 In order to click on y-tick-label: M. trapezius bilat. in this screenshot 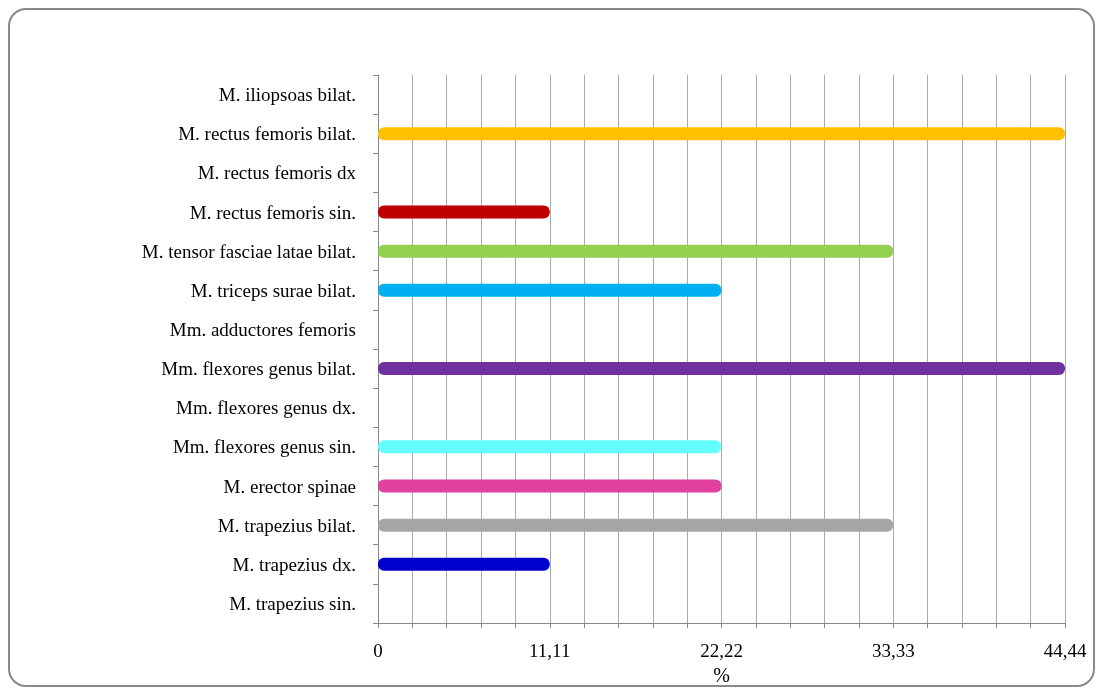, I will do `click(286, 525)`.